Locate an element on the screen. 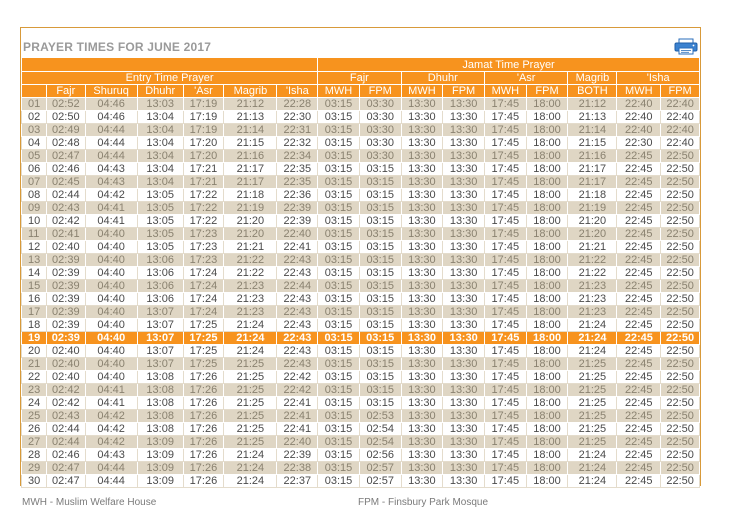  day-cell: 10 is located at coordinates (34, 221).